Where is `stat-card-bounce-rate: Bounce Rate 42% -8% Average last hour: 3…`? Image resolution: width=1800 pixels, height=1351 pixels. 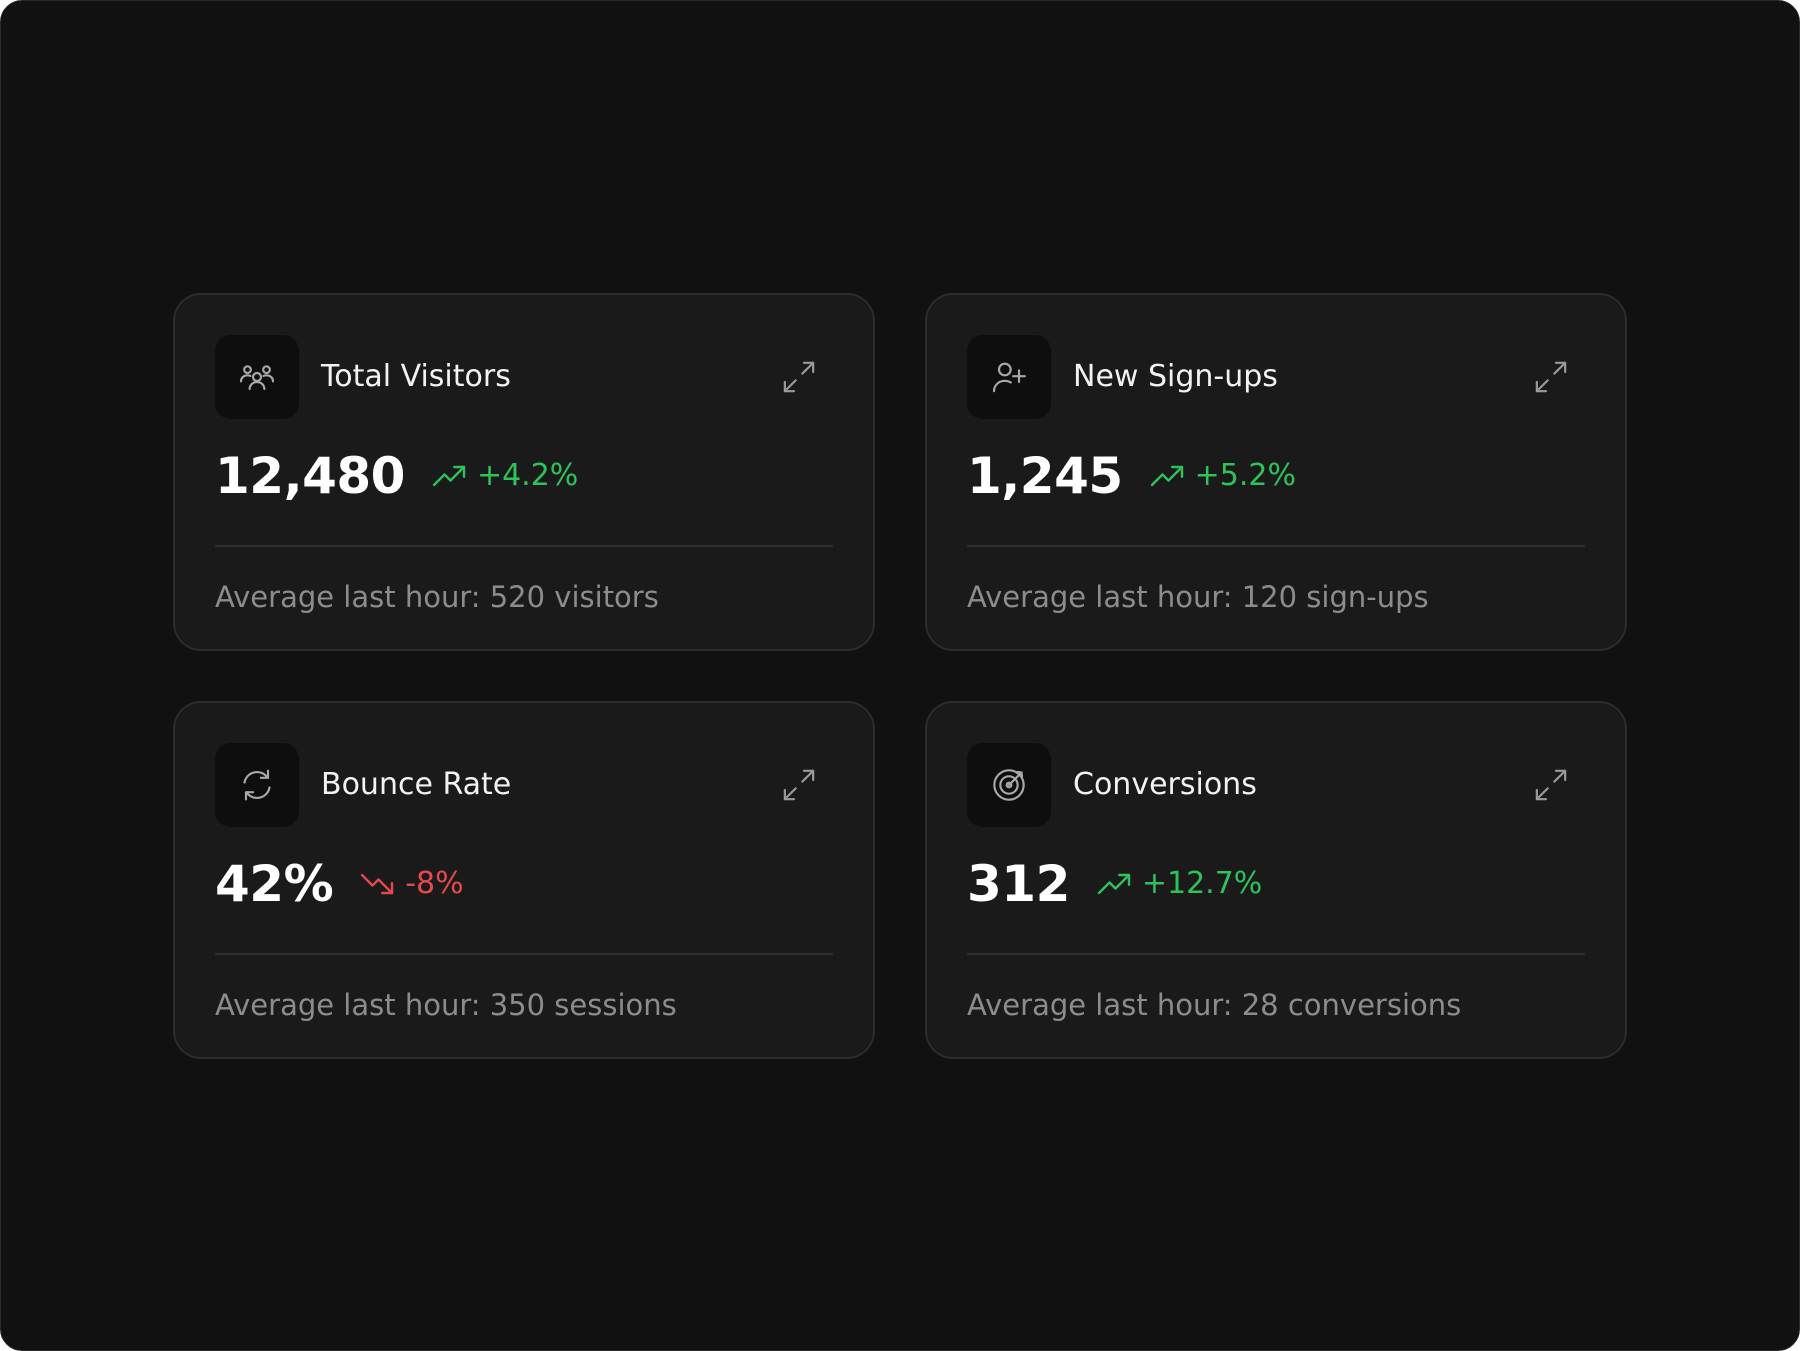 stat-card-bounce-rate: Bounce Rate 42% -8% Average last hour: 3… is located at coordinates (524, 880).